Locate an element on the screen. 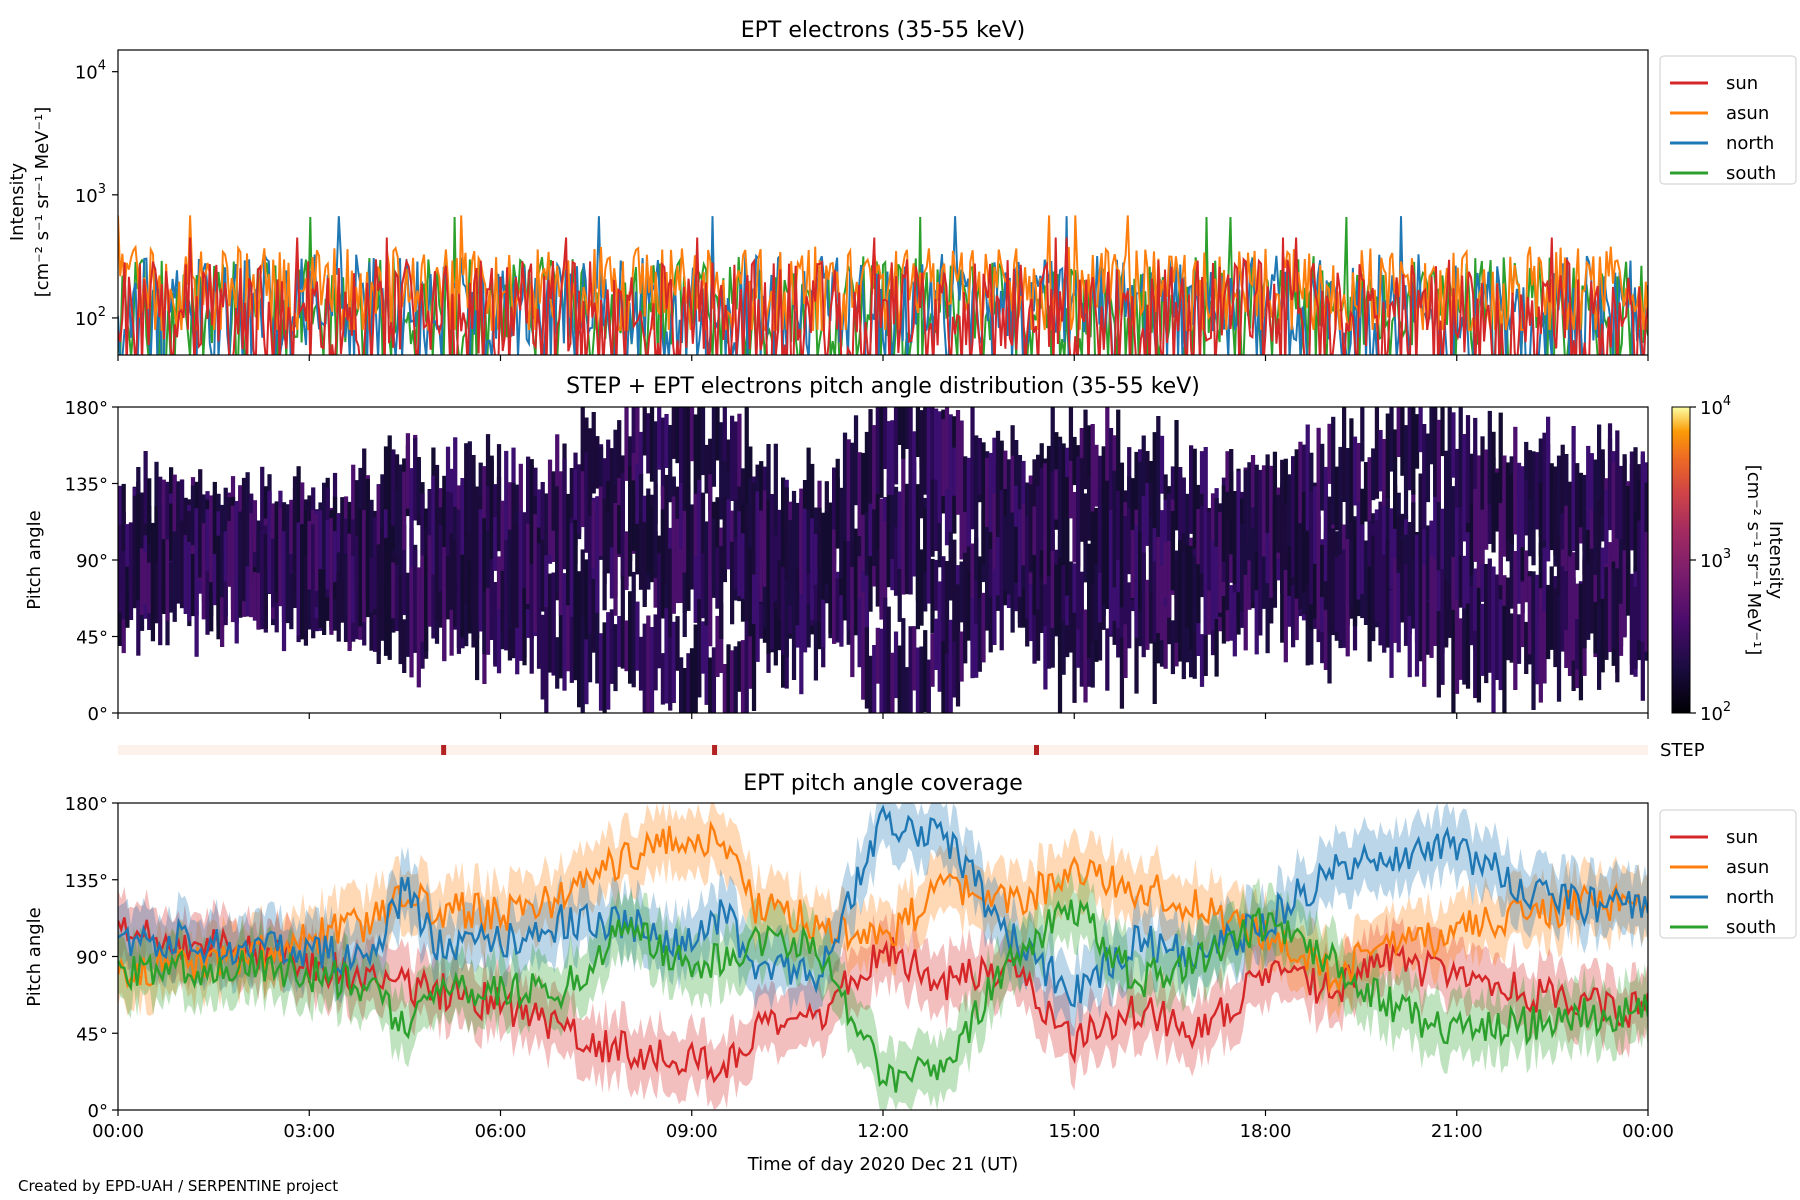 Image resolution: width=1800 pixels, height=1200 pixels. panel2-ytick-label: 0° is located at coordinates (98, 714).